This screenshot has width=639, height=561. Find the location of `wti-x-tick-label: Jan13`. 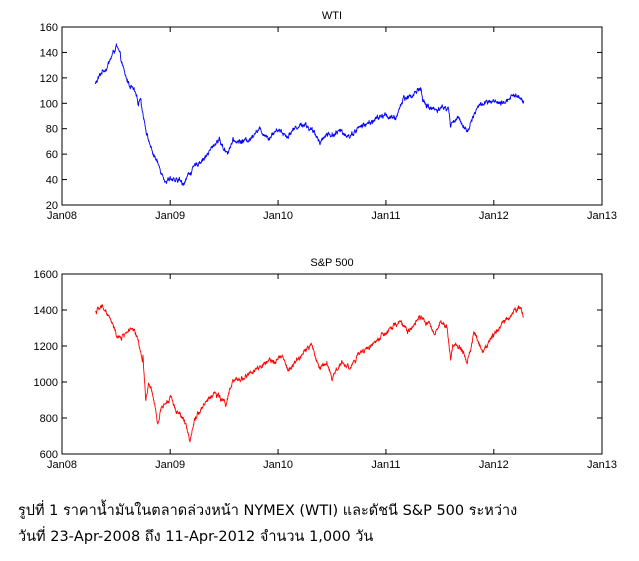

wti-x-tick-label: Jan13 is located at coordinates (602, 216).